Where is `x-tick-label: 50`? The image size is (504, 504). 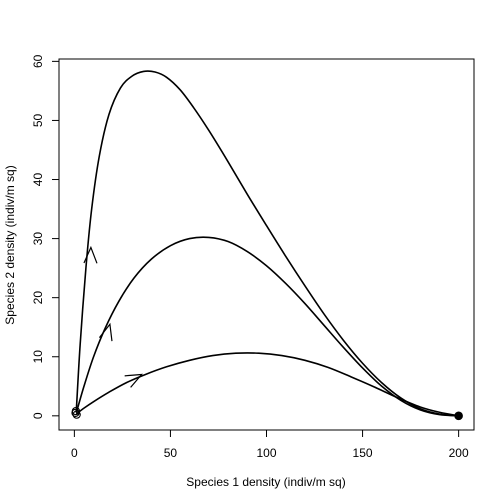
x-tick-label: 50 is located at coordinates (171, 453).